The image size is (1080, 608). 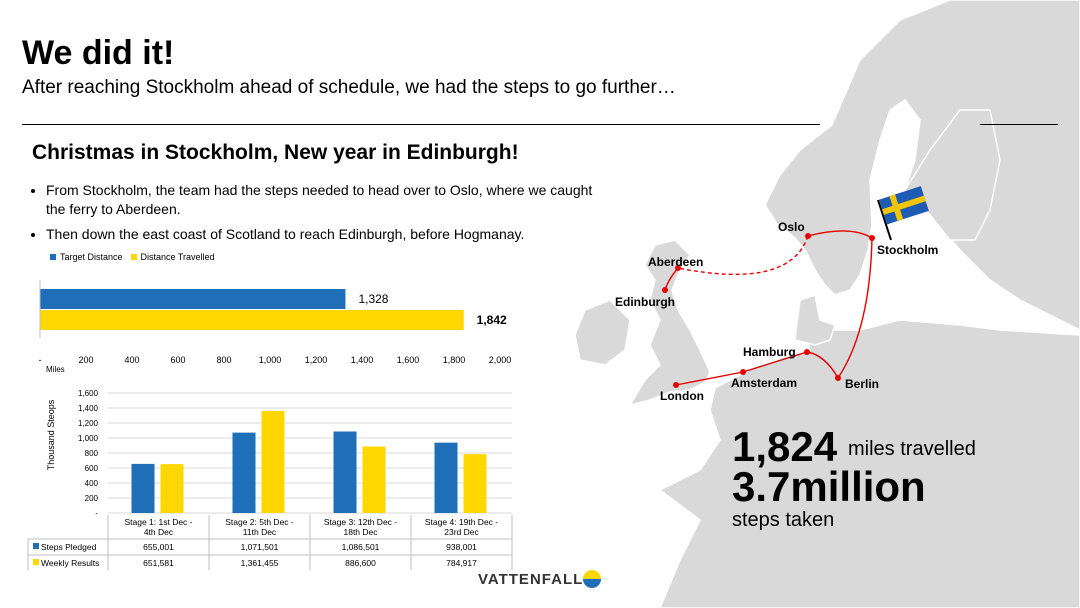 I want to click on distance-tick-label: 1,800, so click(x=454, y=360).